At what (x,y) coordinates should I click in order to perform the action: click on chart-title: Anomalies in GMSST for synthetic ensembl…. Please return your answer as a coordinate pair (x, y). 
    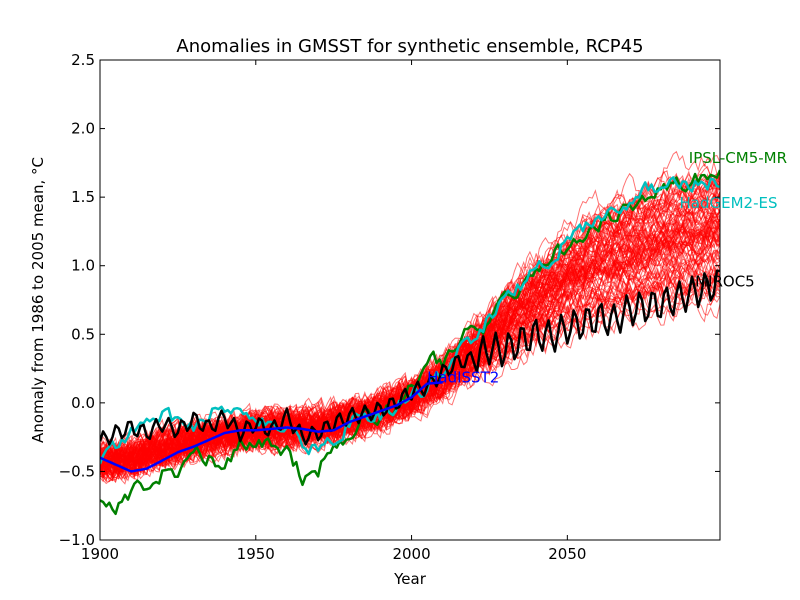
    Looking at the image, I should click on (409, 46).